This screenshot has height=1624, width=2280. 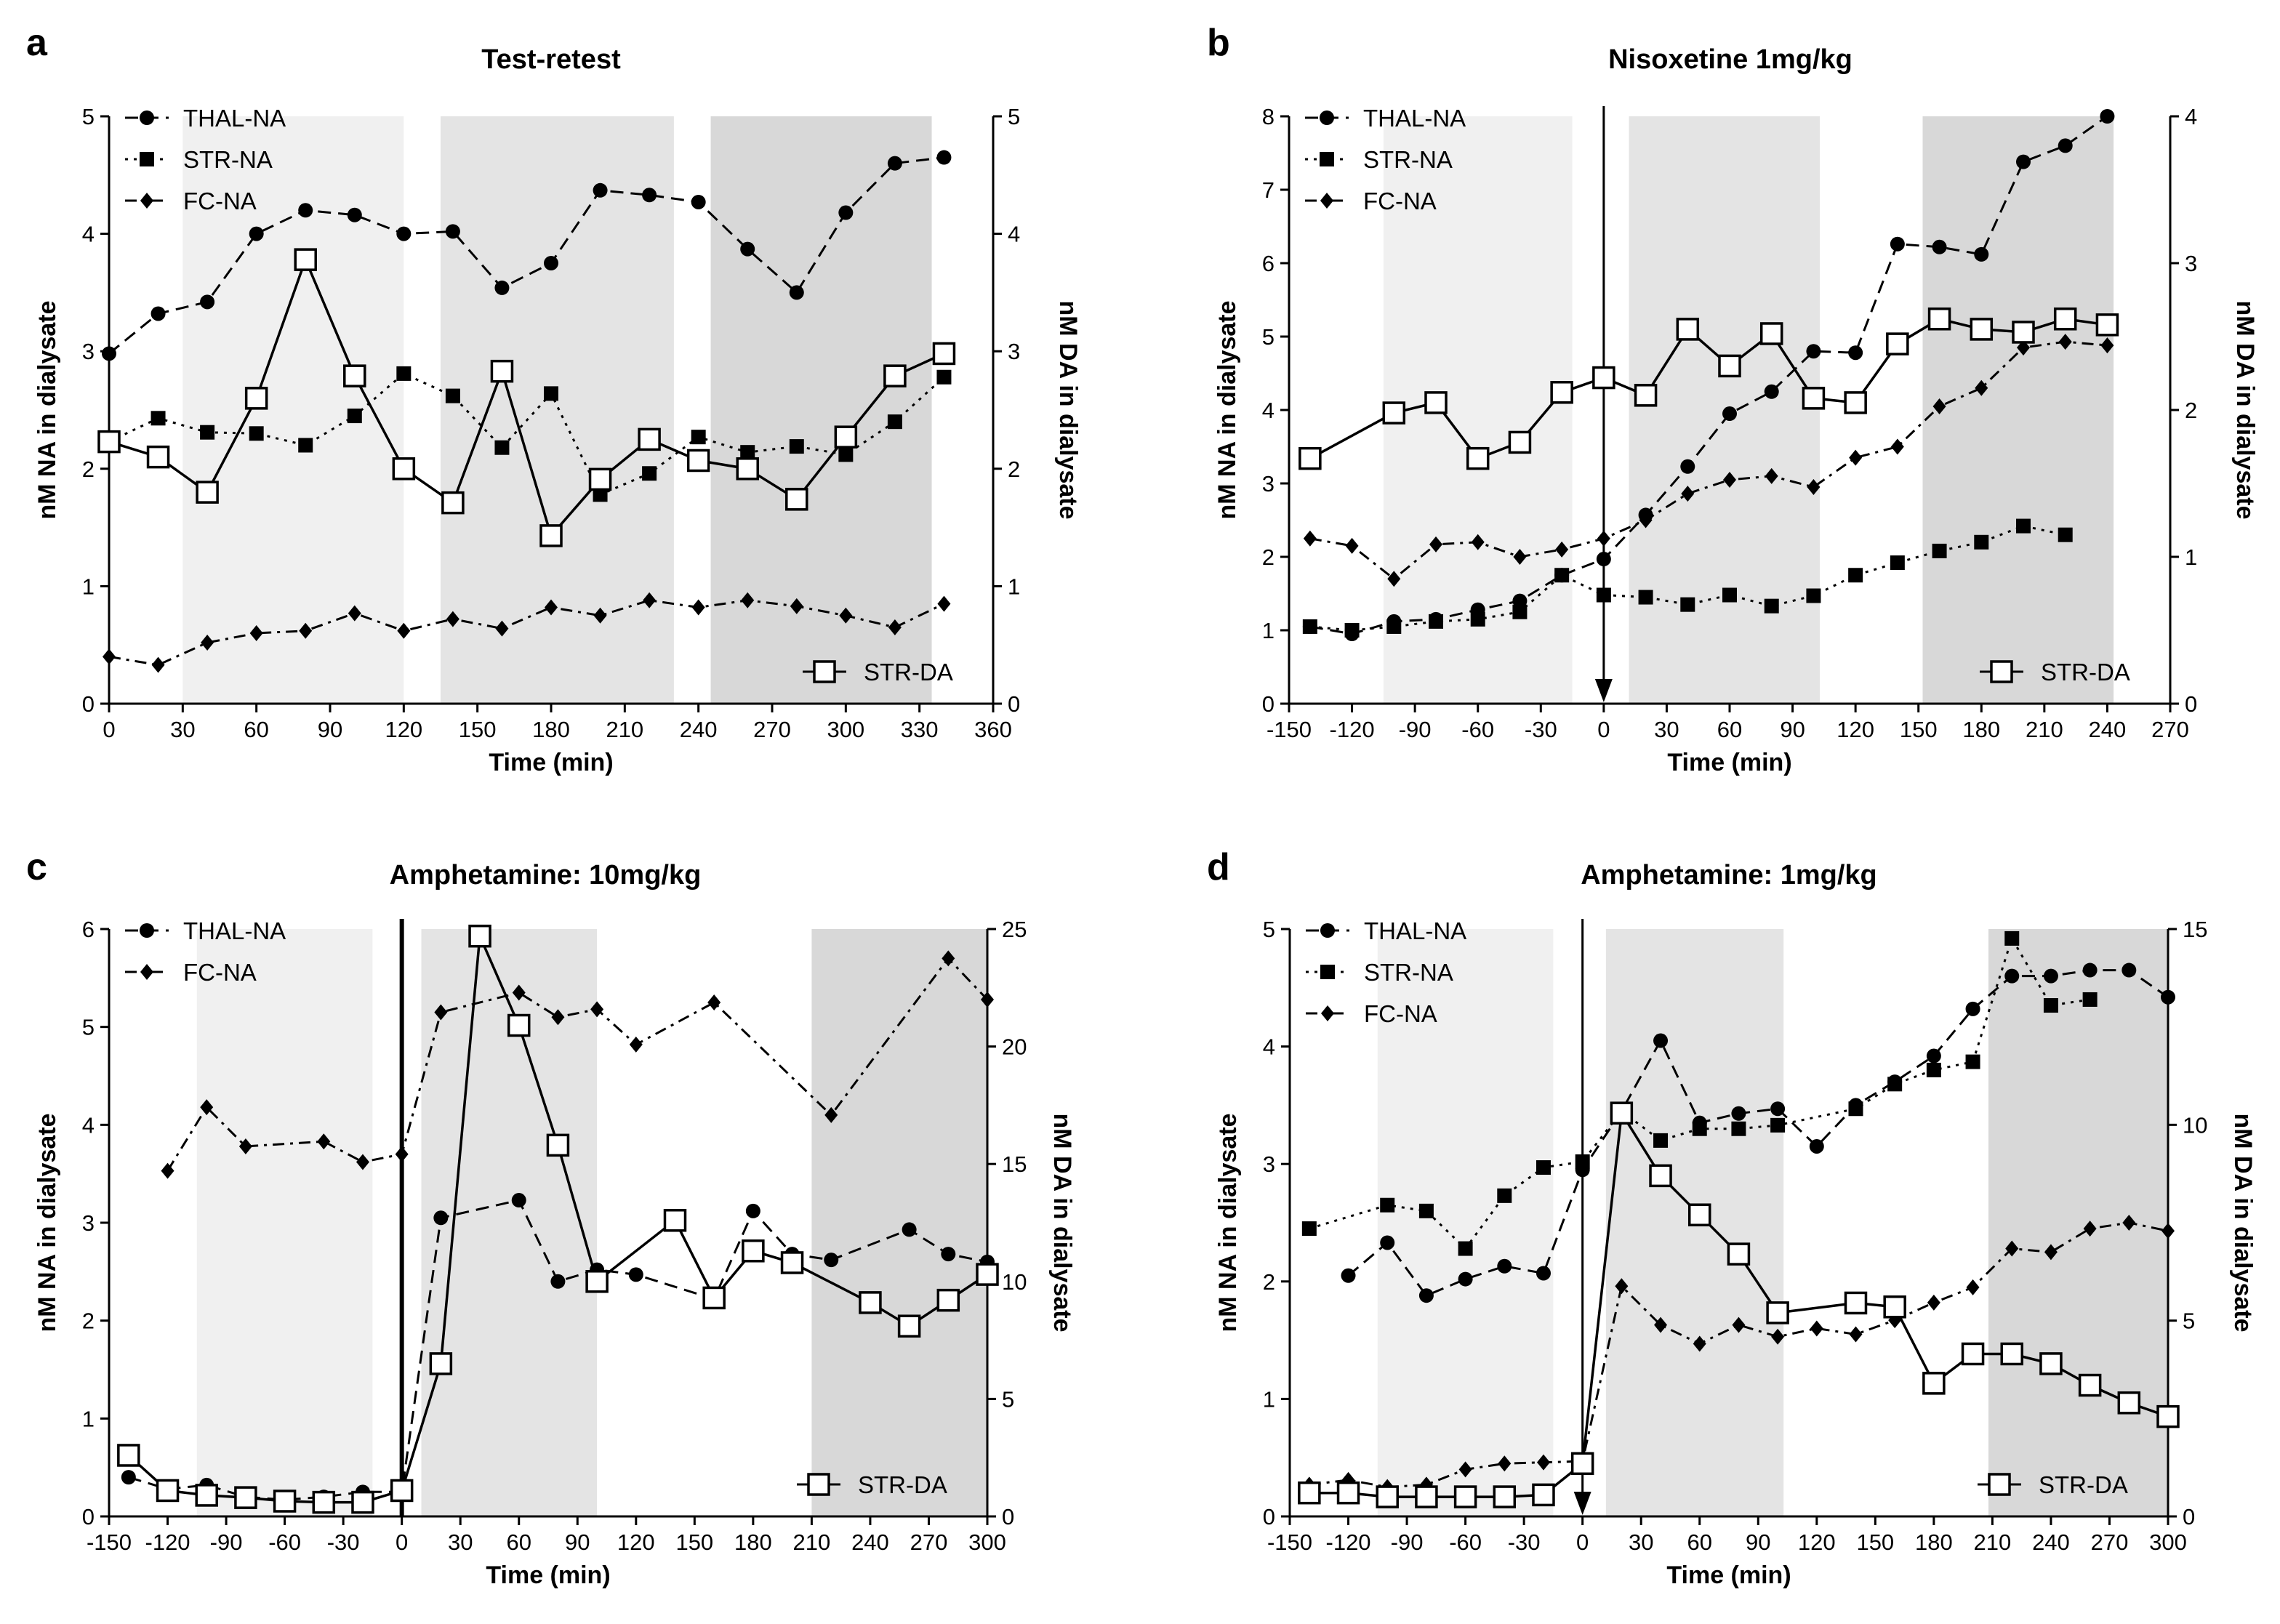 I want to click on shaded-region, so click(x=2078, y=1222).